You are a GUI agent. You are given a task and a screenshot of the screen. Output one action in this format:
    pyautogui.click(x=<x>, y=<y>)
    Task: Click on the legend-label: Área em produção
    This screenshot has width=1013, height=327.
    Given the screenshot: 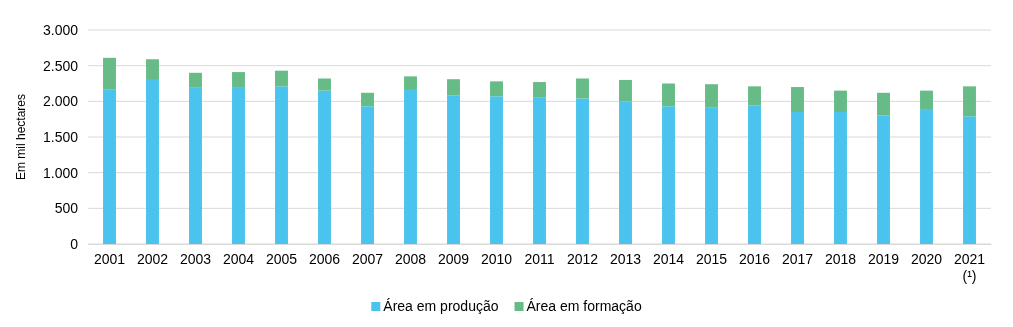 What is the action you would take?
    pyautogui.click(x=441, y=306)
    